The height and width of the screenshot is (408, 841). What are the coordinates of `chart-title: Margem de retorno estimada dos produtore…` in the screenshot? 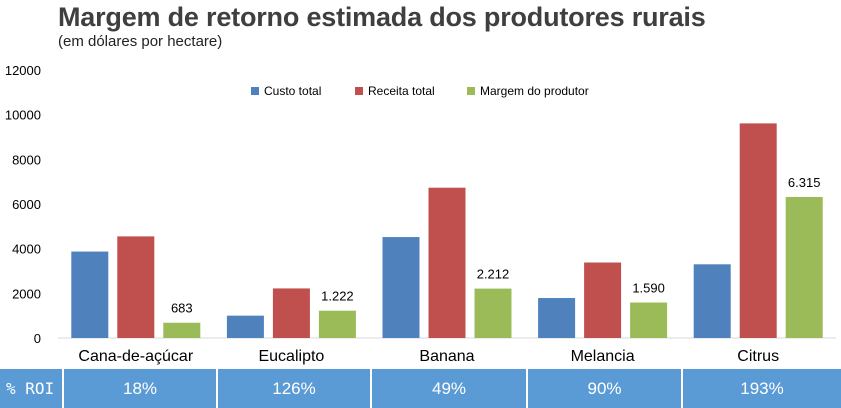 It's located at (382, 17).